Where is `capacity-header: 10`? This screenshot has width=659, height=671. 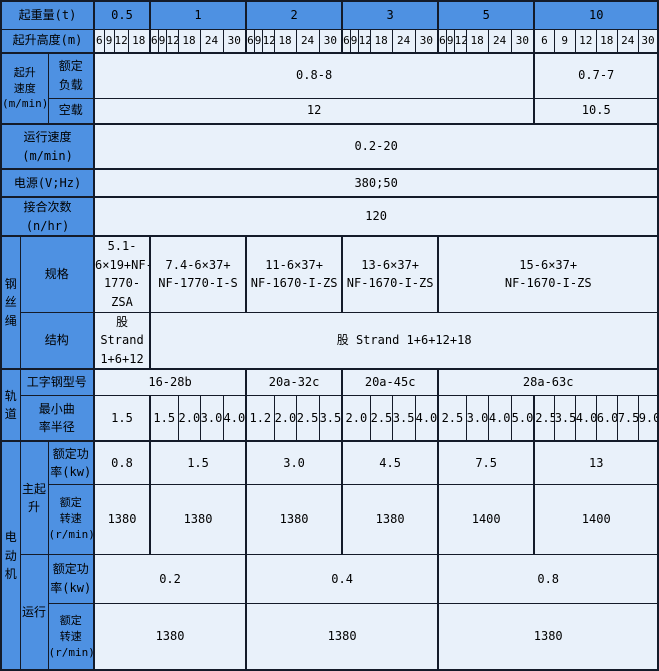
capacity-header: 10 is located at coordinates (596, 15).